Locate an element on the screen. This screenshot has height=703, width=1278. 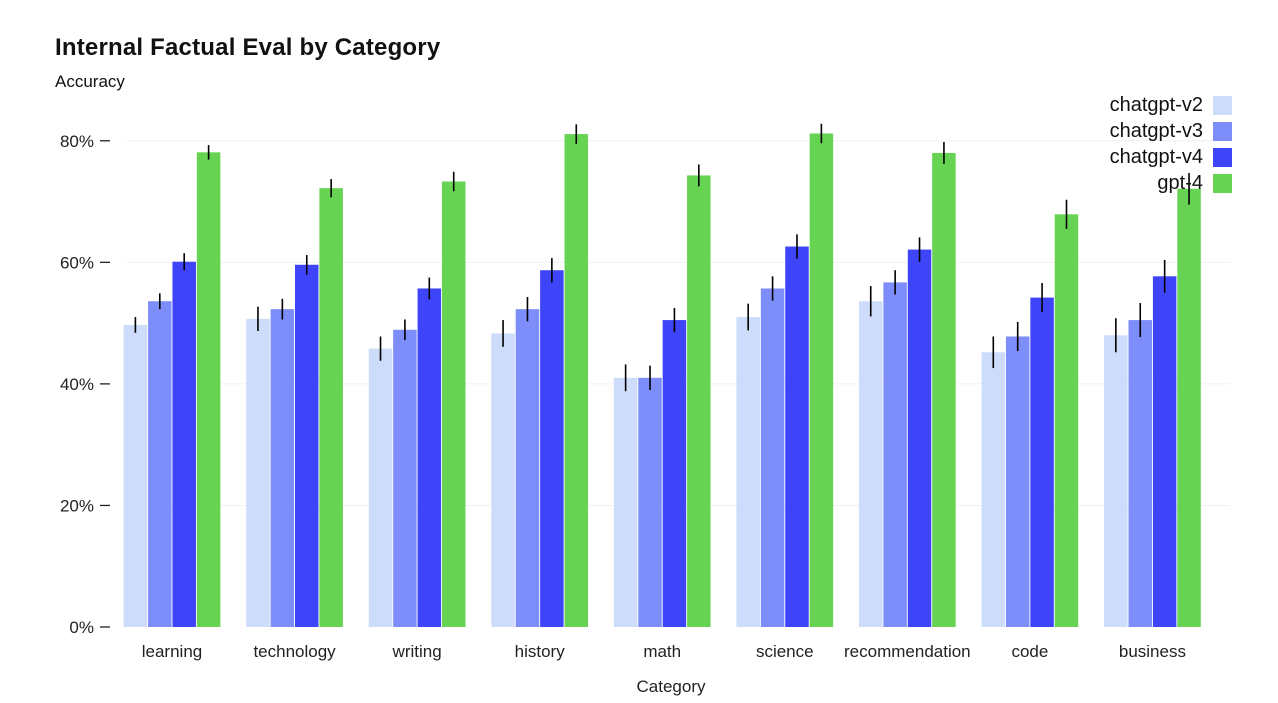
bar-chatgpt-v2-math is located at coordinates (625, 502).